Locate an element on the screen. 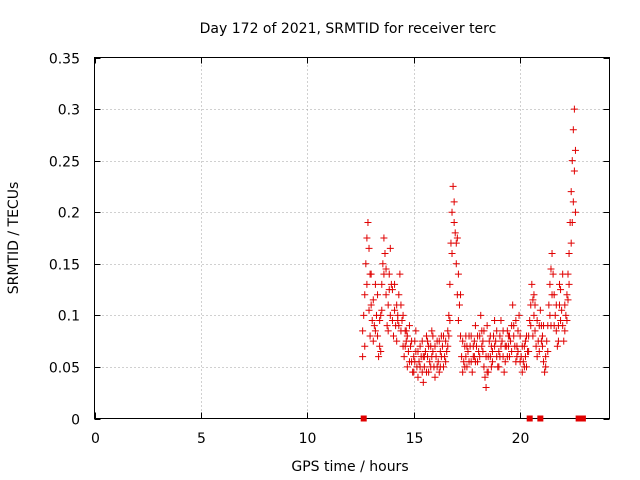 This screenshot has width=640, height=480. gap-markers is located at coordinates (473, 418).